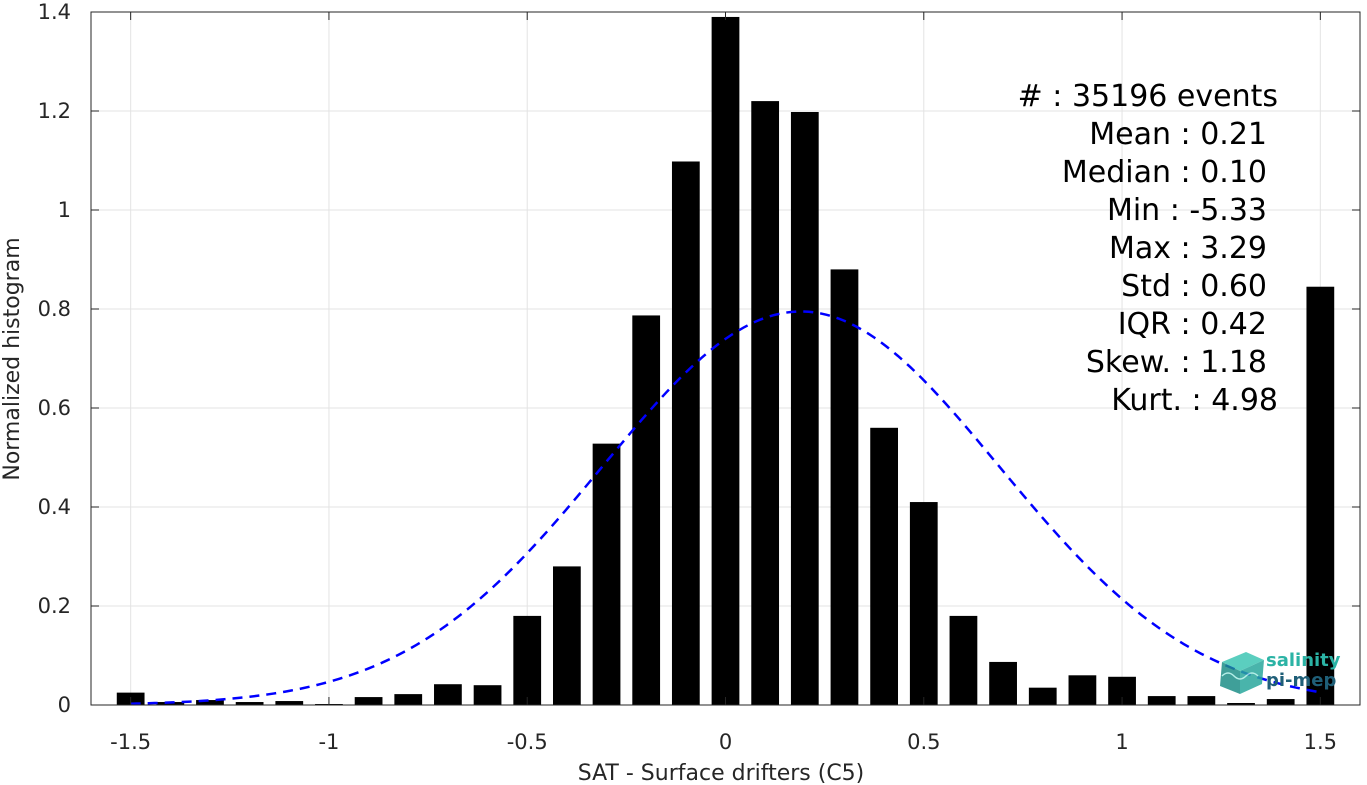 Image resolution: width=1367 pixels, height=785 pixels. Describe the element at coordinates (1320, 742) in the screenshot. I see `x-tick-label: 1.5` at that location.